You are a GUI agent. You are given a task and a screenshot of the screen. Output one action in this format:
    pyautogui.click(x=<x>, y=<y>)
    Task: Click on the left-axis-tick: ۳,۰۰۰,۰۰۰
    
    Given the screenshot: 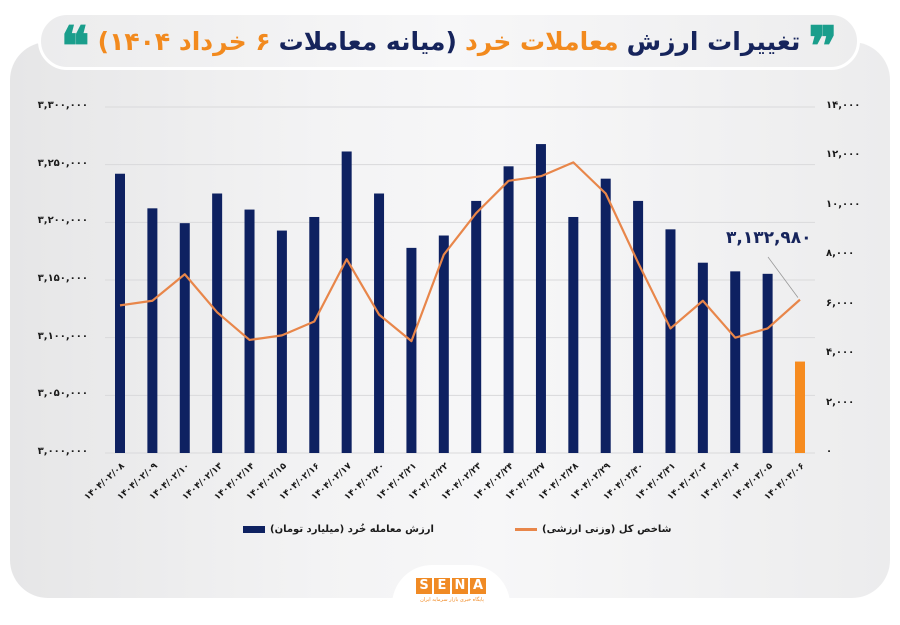 What is the action you would take?
    pyautogui.click(x=62, y=451)
    